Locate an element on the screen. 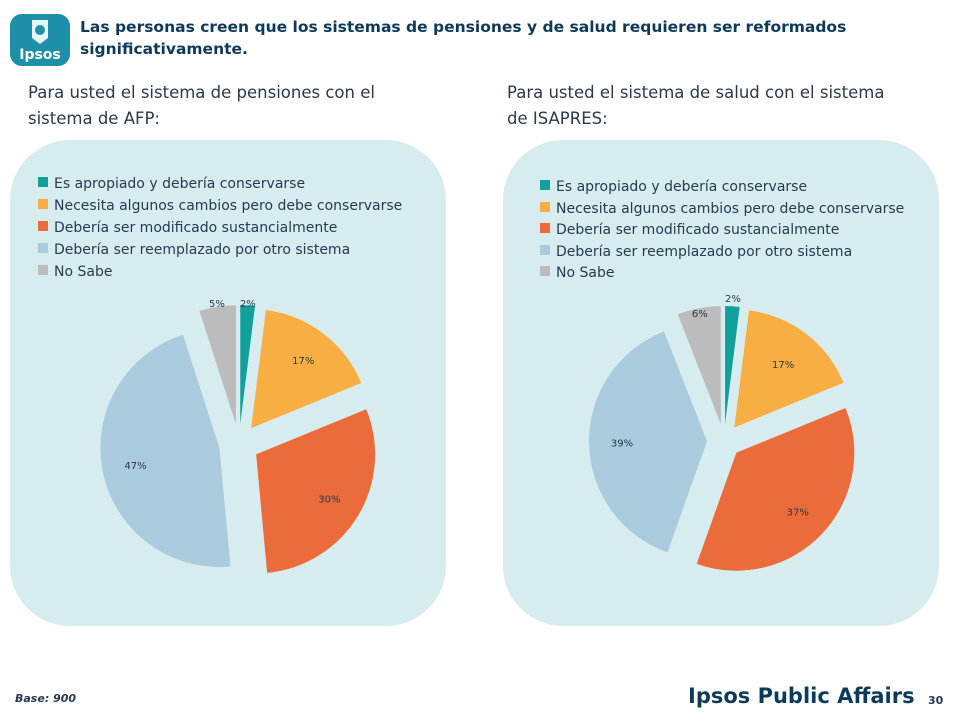  logo-mark-icon is located at coordinates (40, 32).